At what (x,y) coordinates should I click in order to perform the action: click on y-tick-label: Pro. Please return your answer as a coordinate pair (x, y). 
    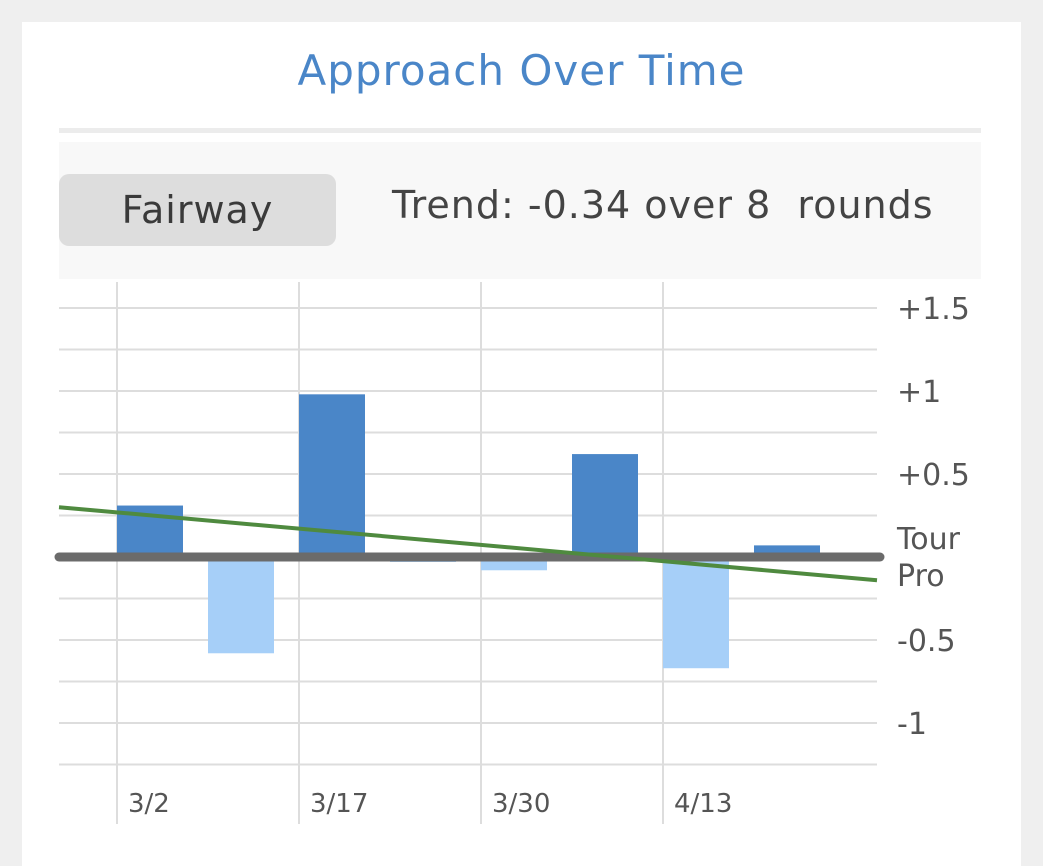
    Looking at the image, I should click on (921, 576).